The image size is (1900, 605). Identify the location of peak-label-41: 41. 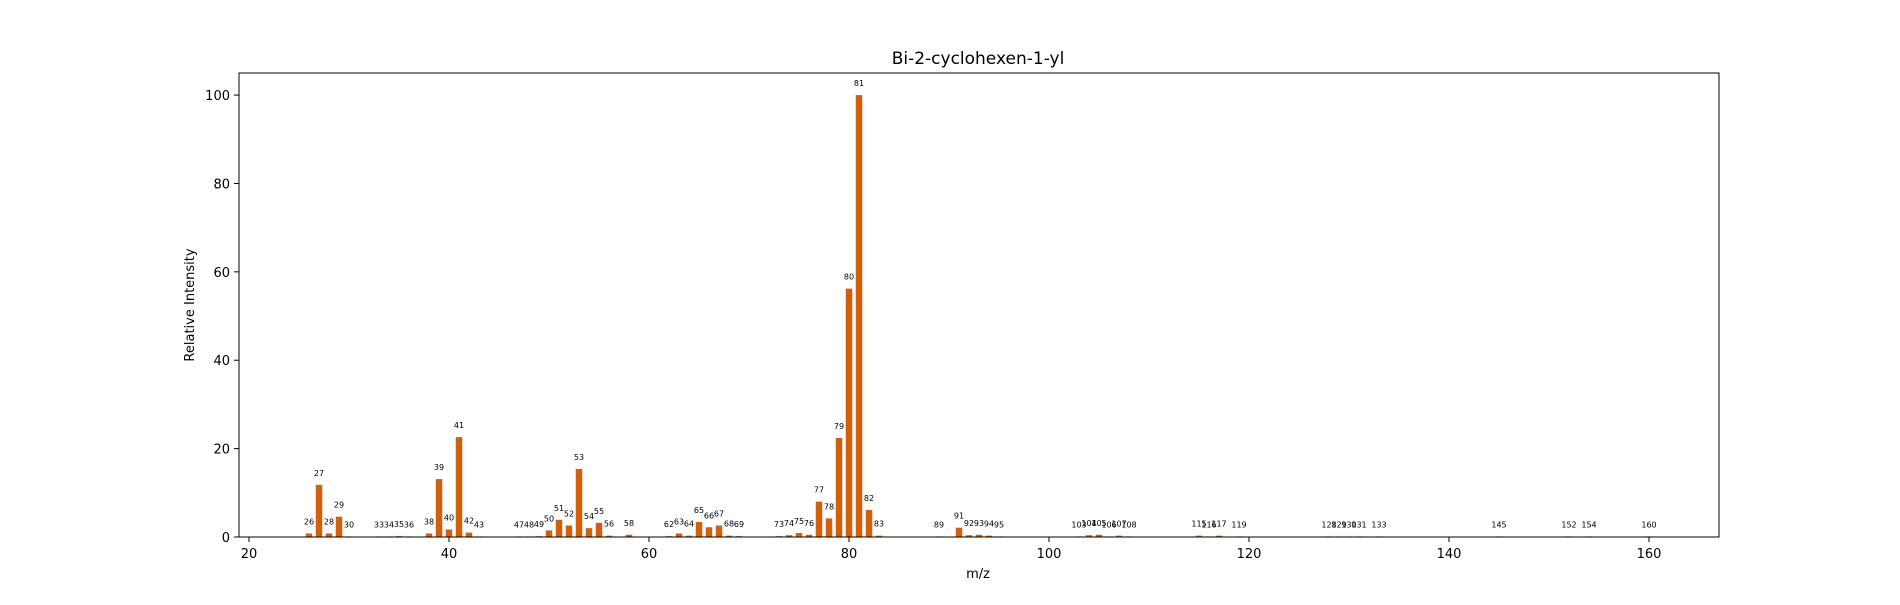
(459, 425).